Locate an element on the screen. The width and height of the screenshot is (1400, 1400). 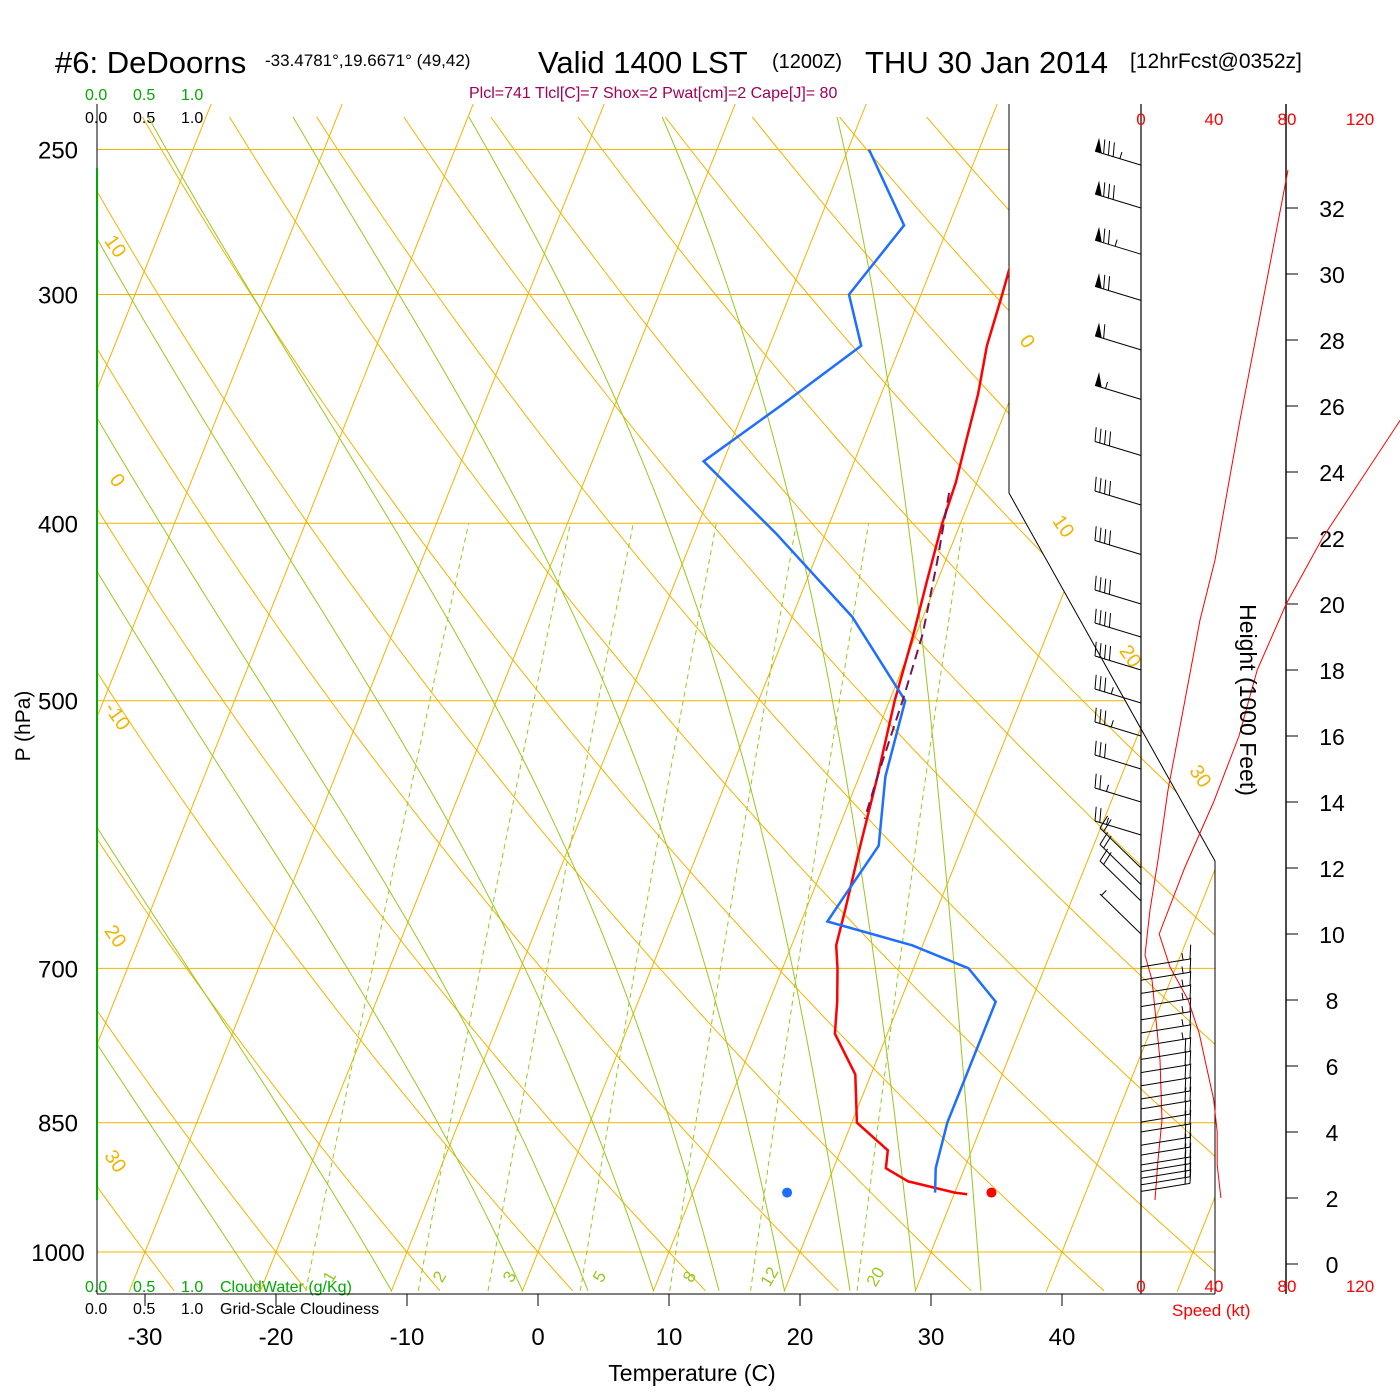
height-tick-label: 32 is located at coordinates (1332, 209).